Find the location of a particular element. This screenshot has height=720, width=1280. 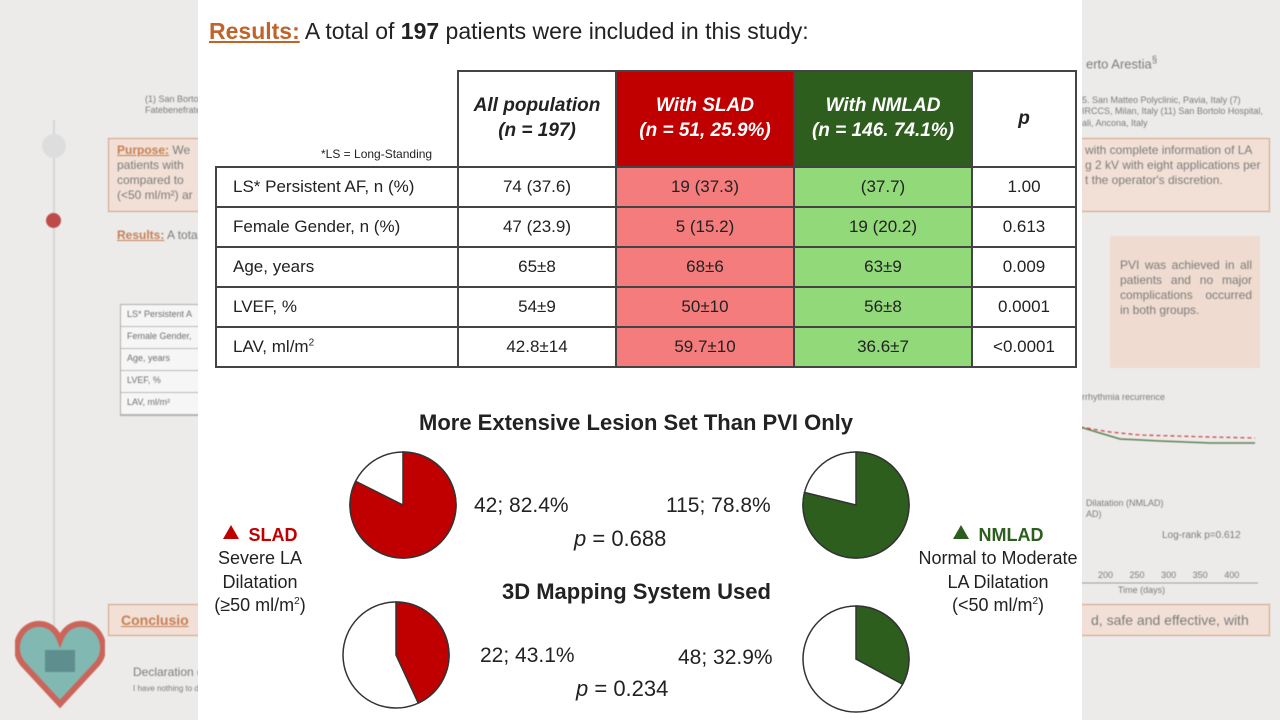

timeline-line is located at coordinates (54, 400).